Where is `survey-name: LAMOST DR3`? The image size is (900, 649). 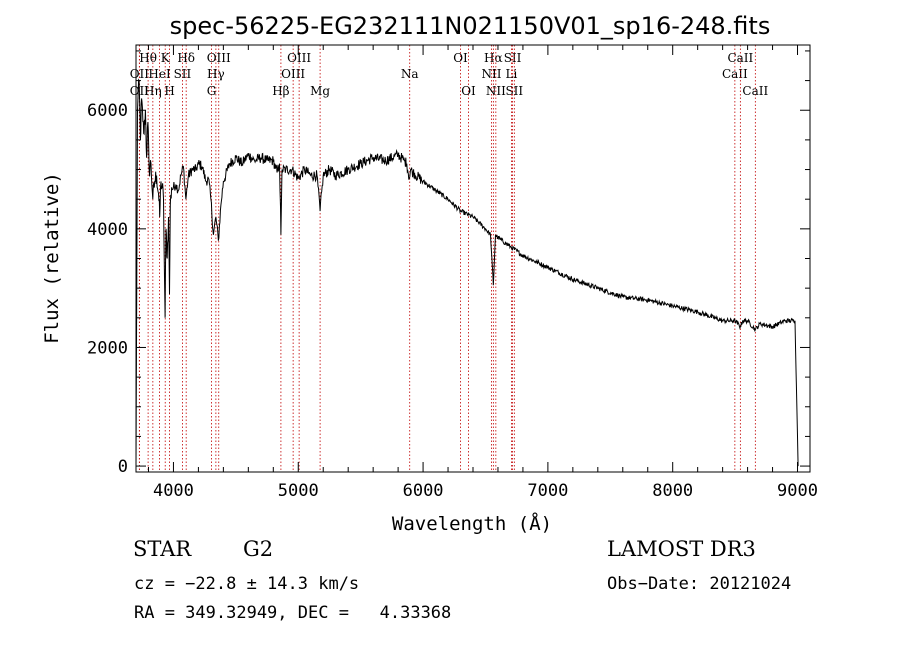 survey-name: LAMOST DR3 is located at coordinates (681, 549).